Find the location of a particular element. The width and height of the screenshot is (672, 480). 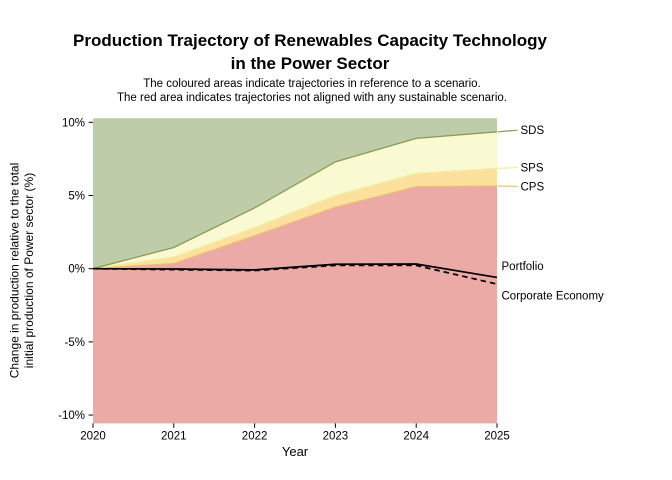

y-tick-label: 0% is located at coordinates (76, 270).